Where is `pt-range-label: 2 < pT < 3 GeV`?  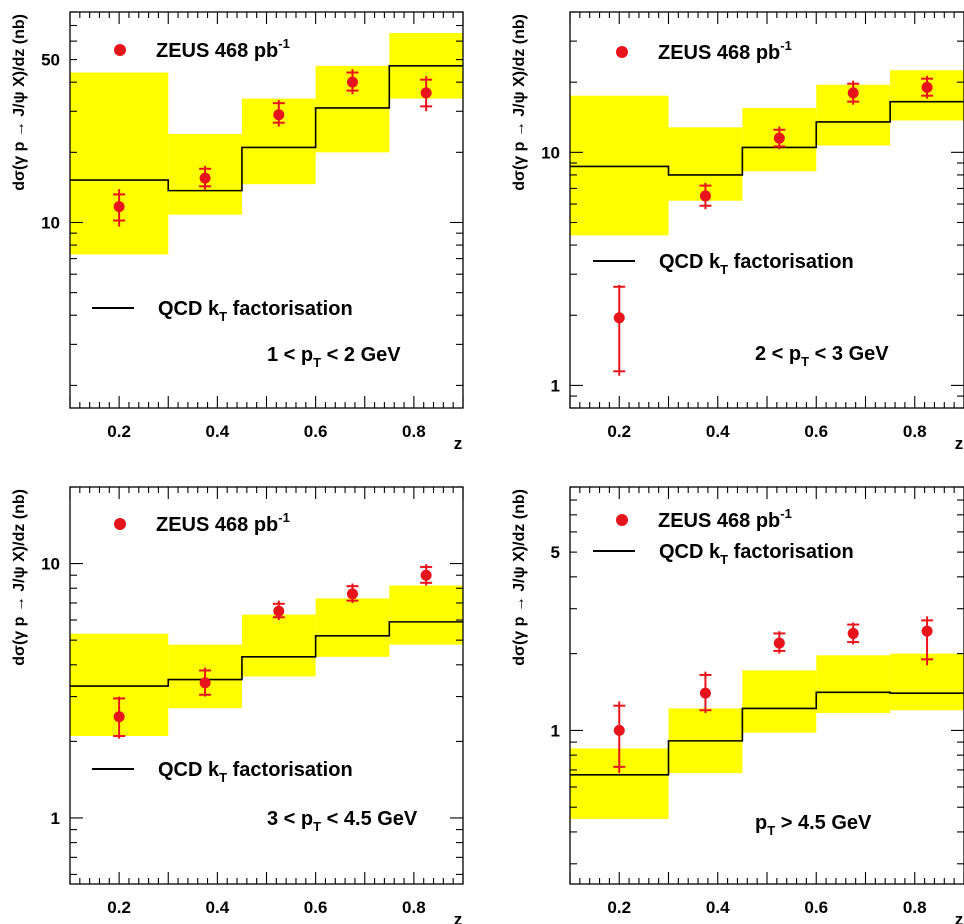 pt-range-label: 2 < pT < 3 GeV is located at coordinates (822, 356).